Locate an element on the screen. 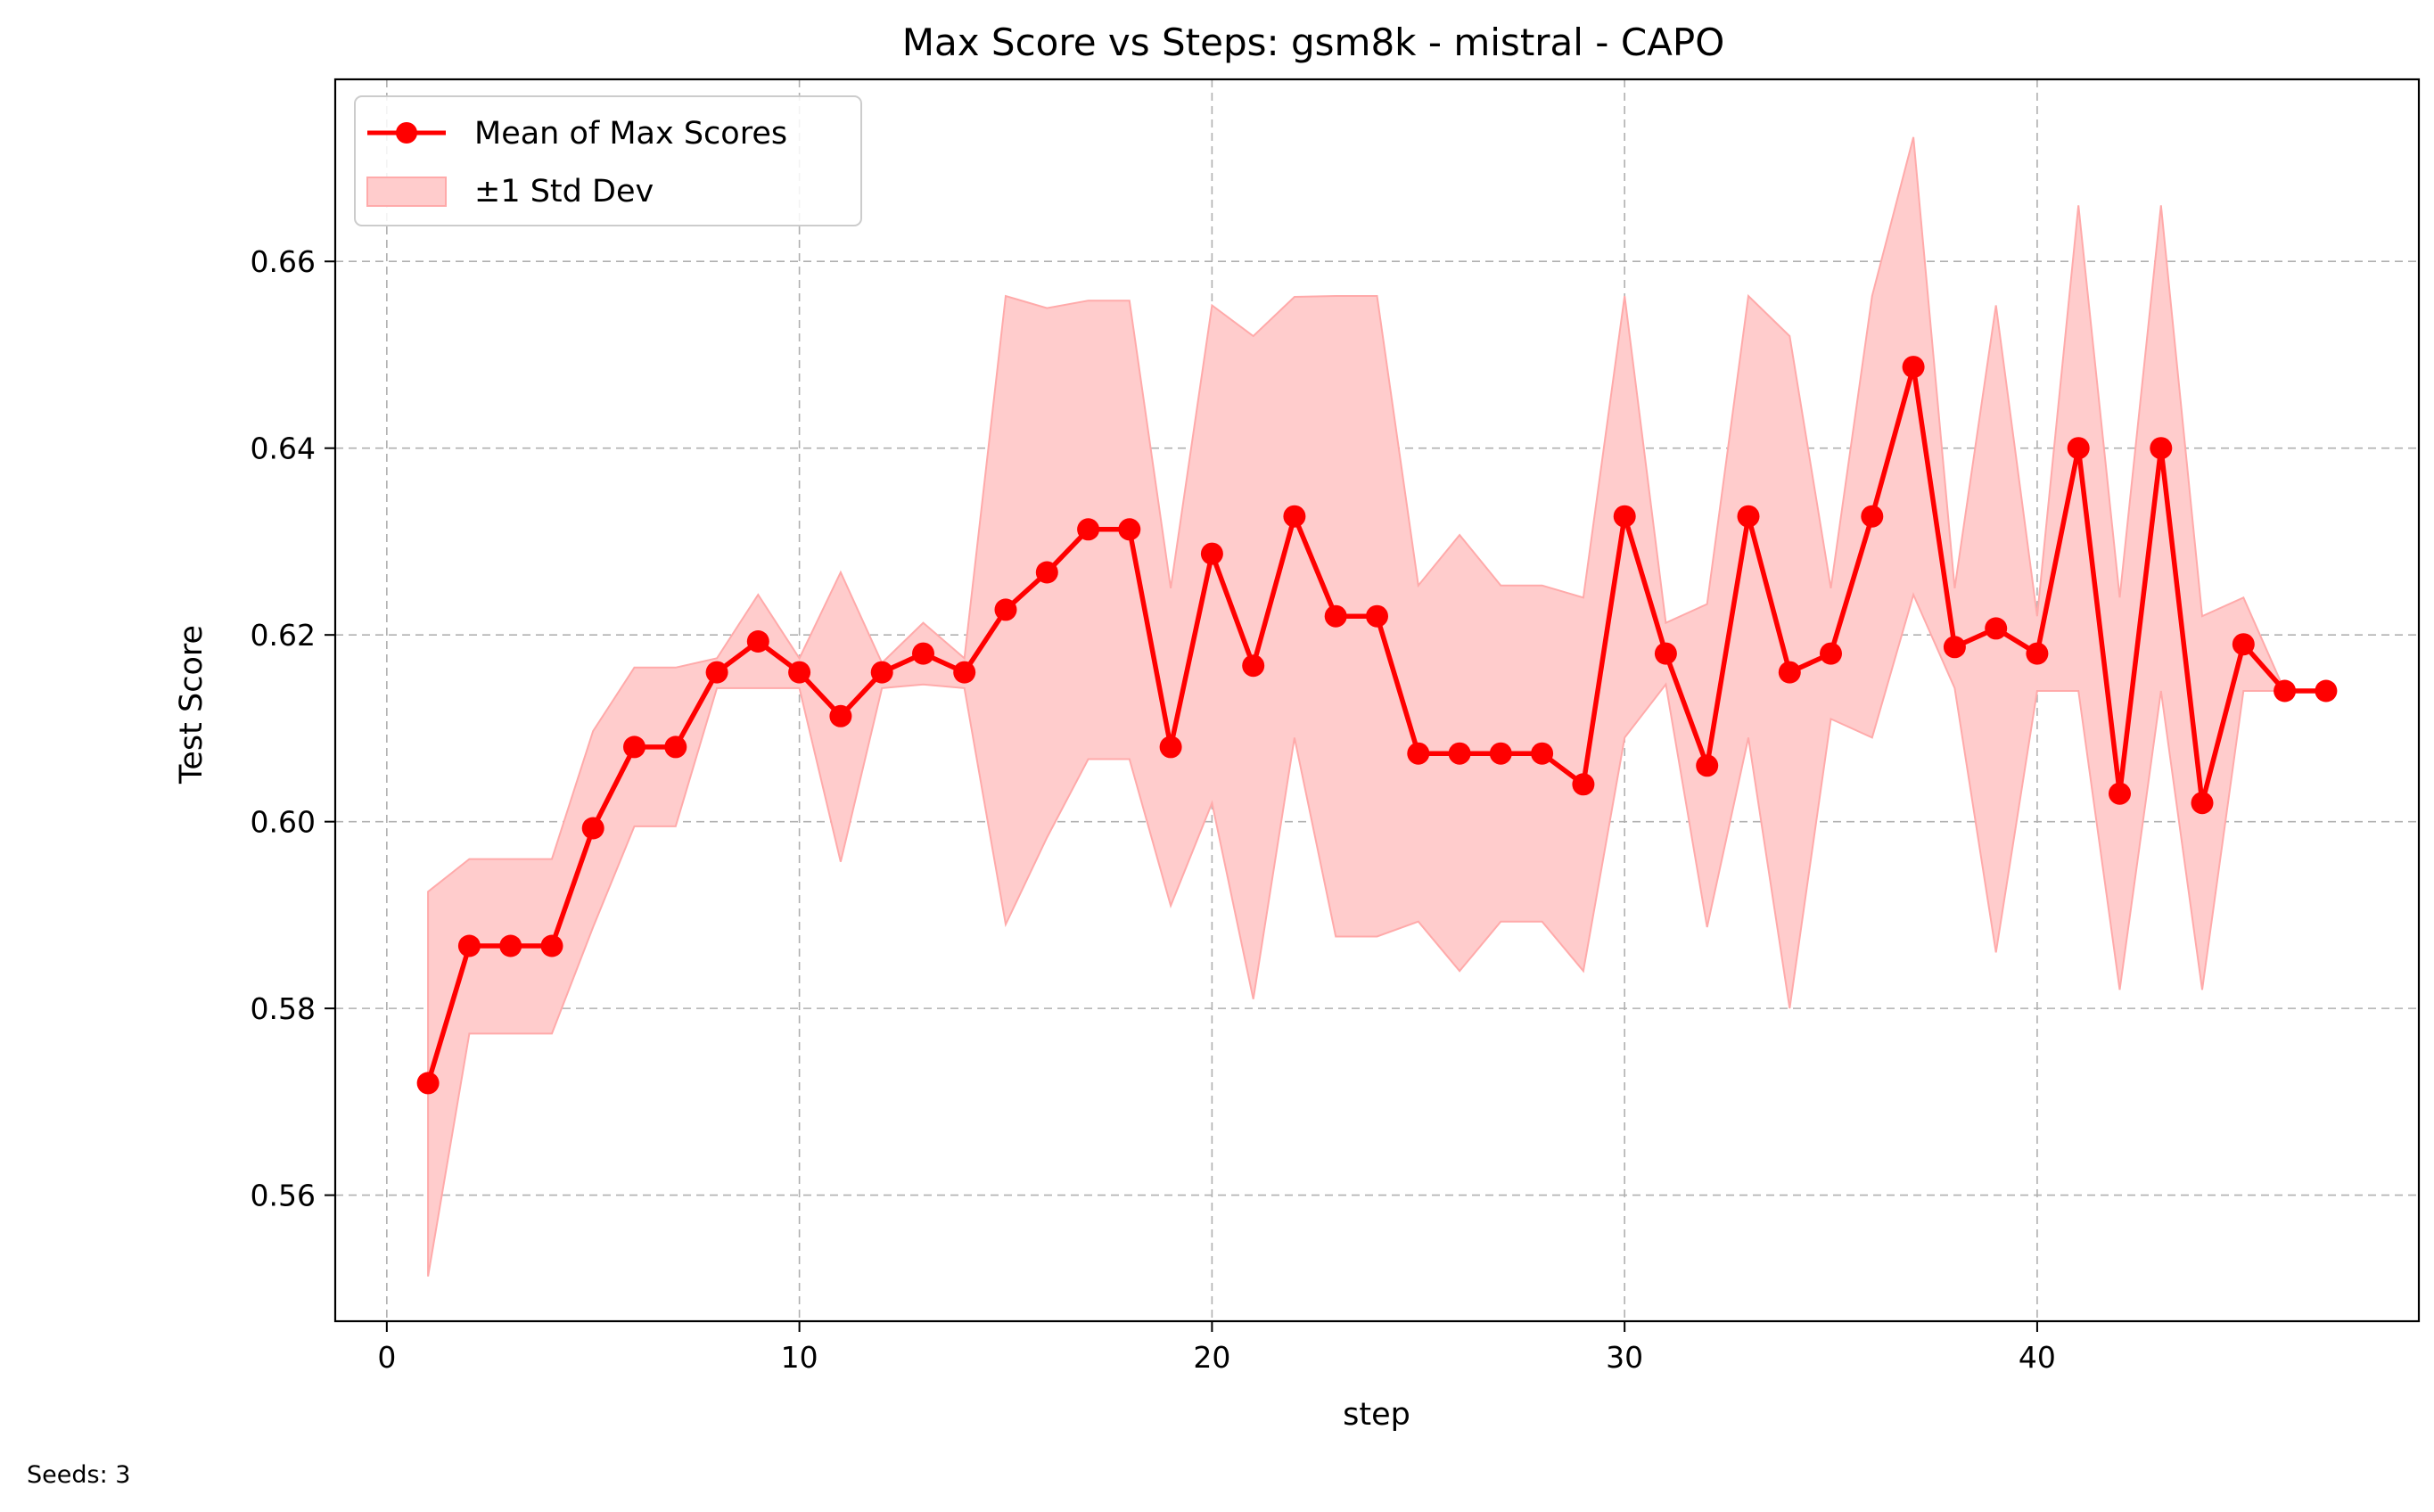 The image size is (2434, 1512). seeds-footnote: Seeds: 3 is located at coordinates (78, 1475).